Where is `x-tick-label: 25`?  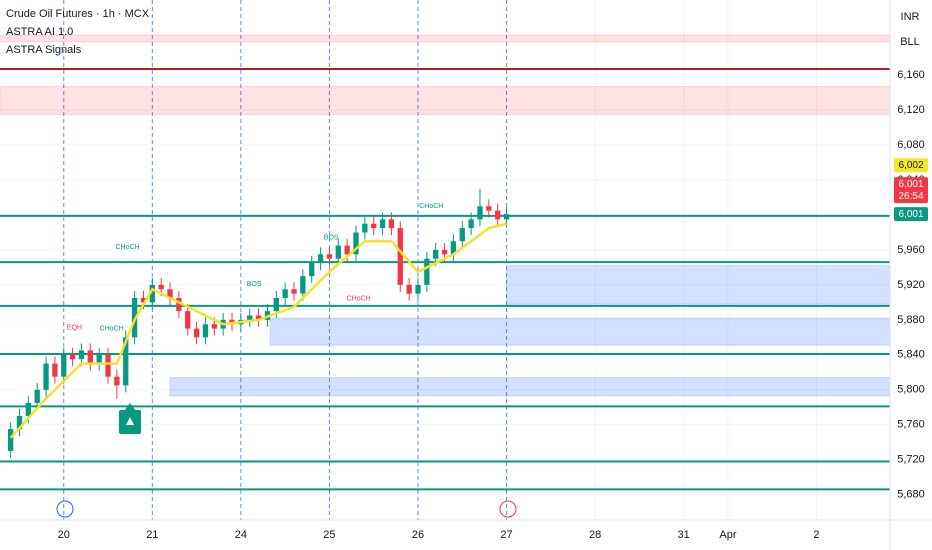
x-tick-label: 25 is located at coordinates (329, 535).